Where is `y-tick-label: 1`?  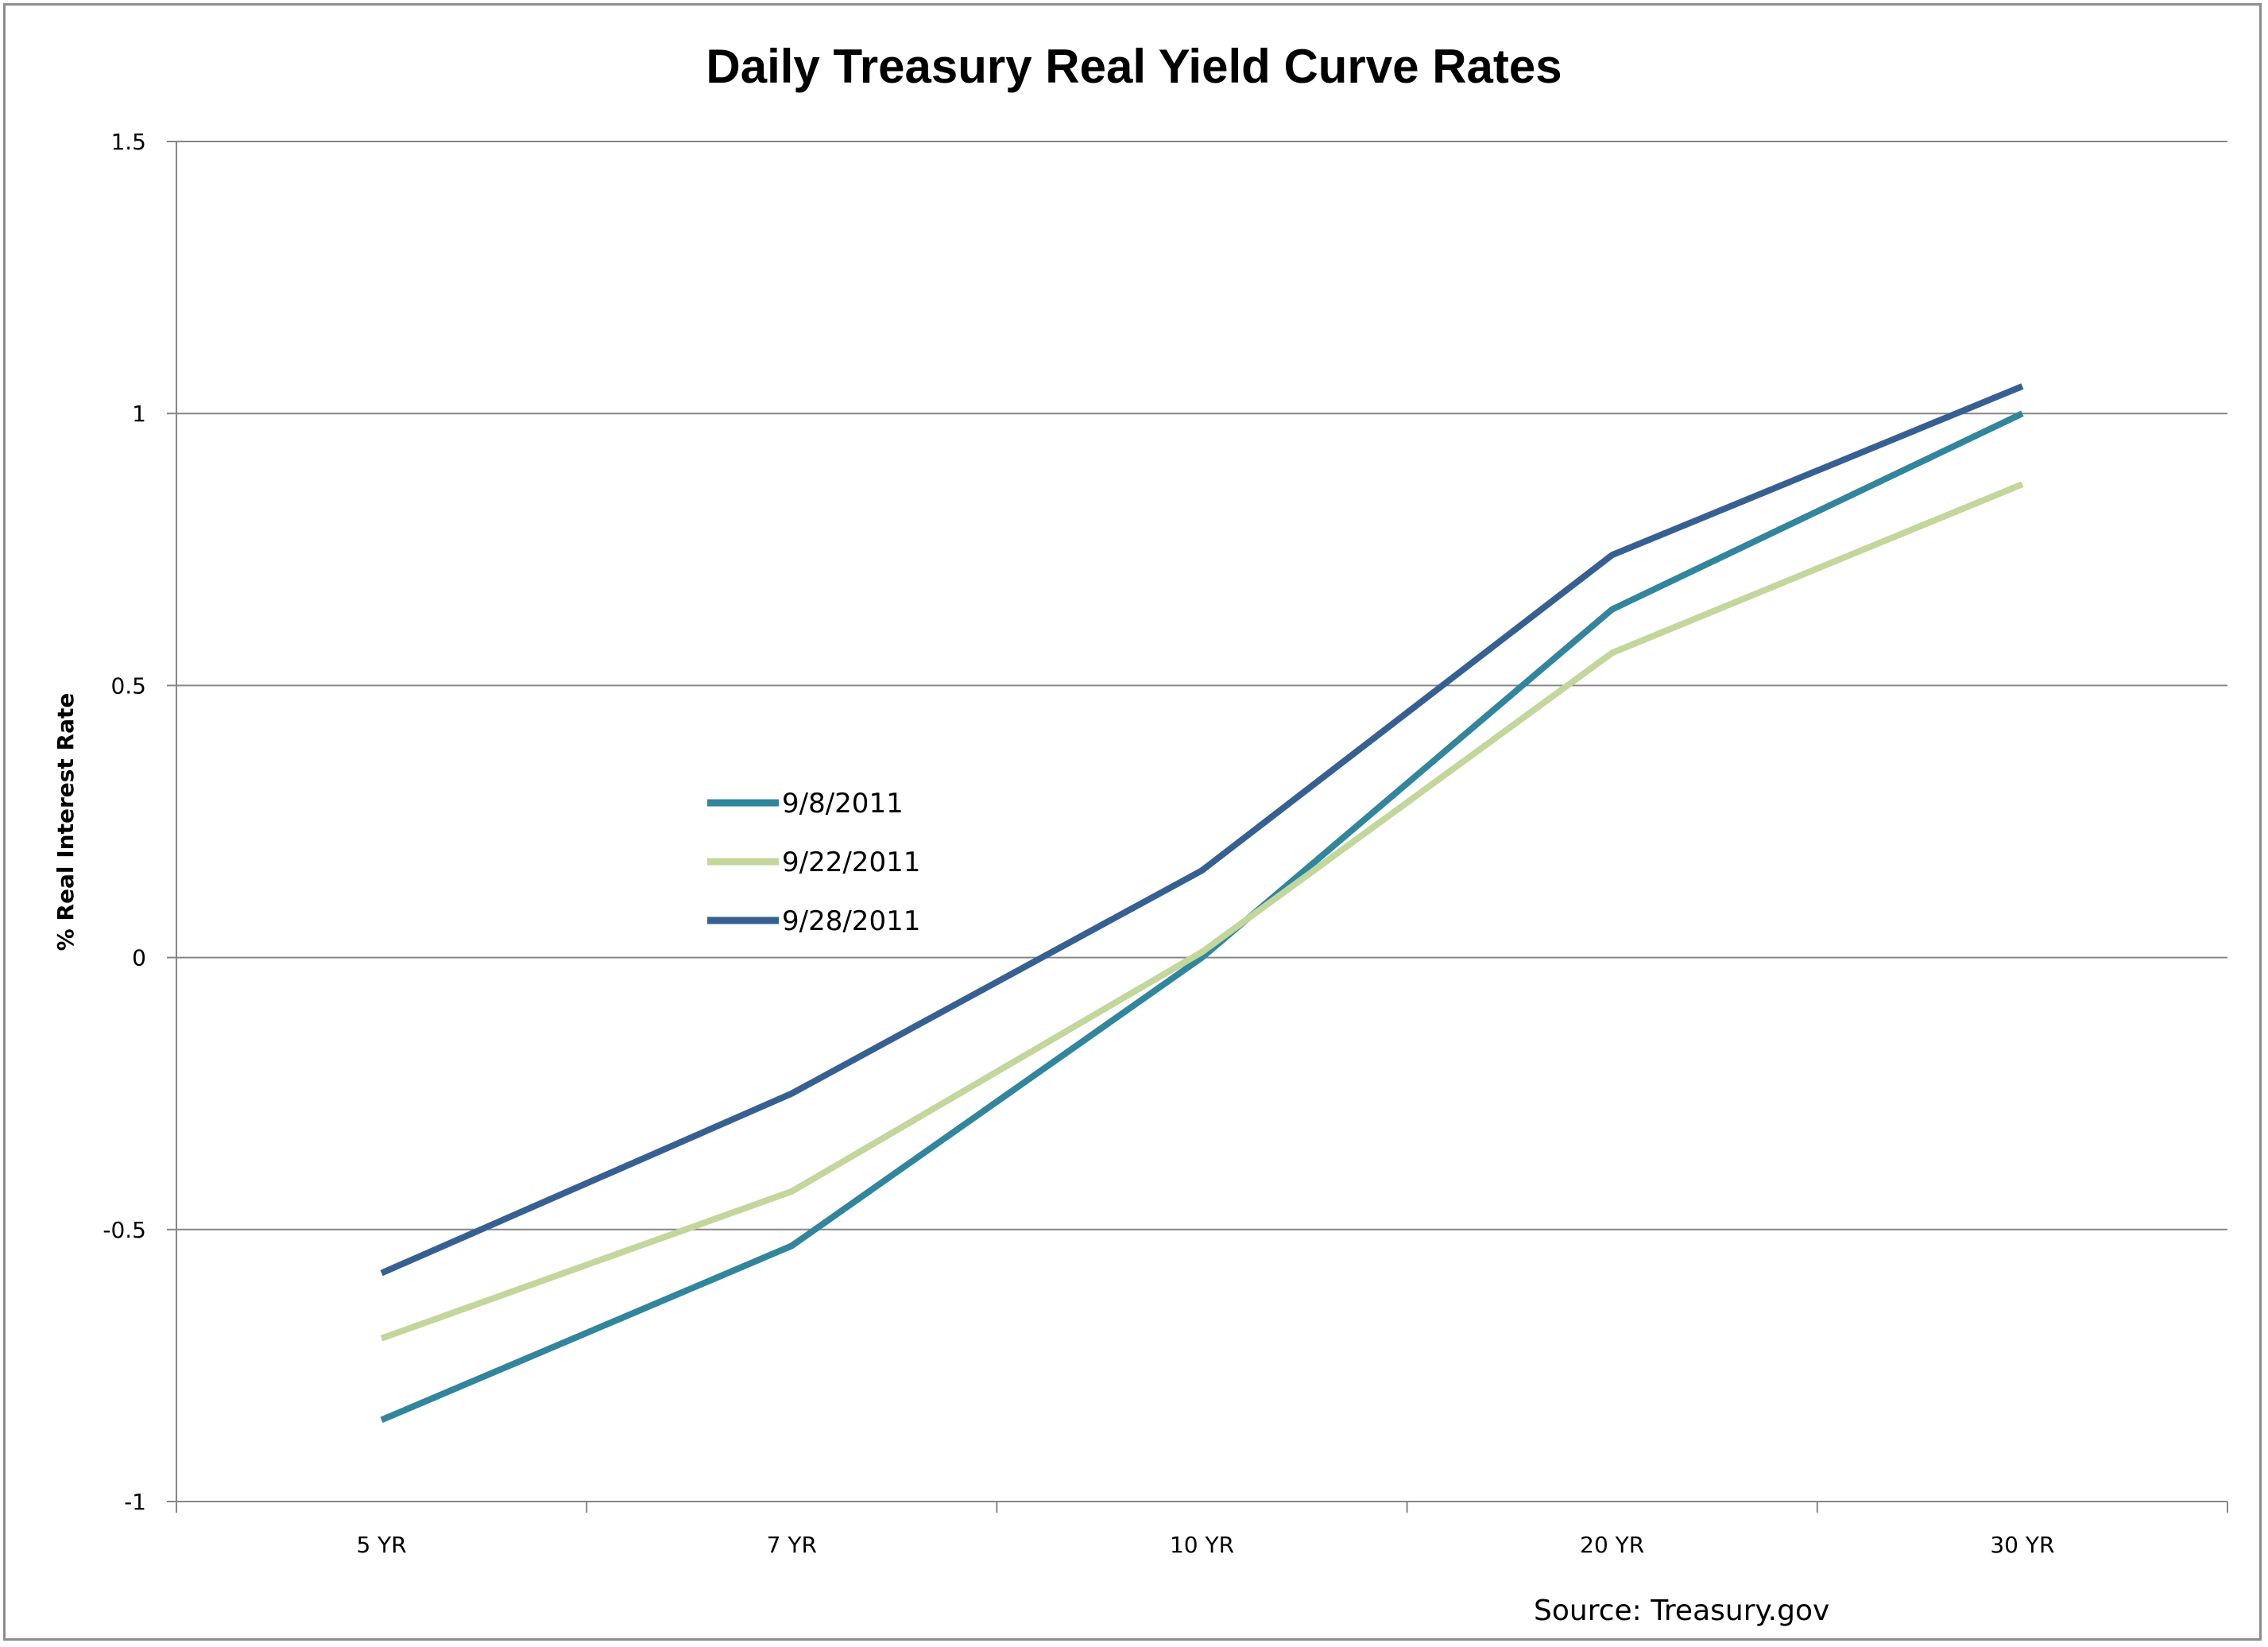
y-tick-label: 1 is located at coordinates (139, 414).